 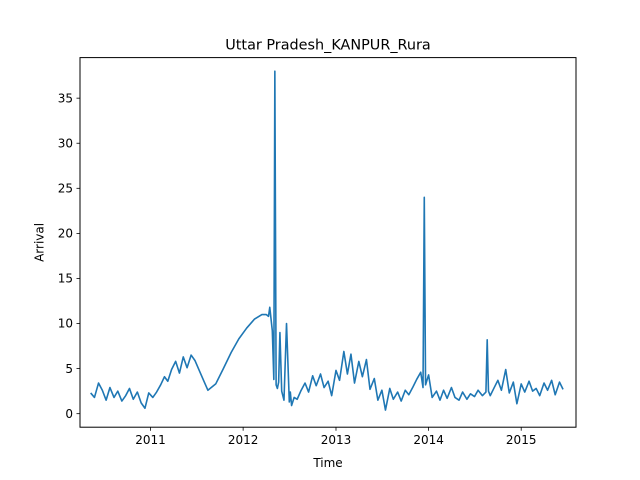 I want to click on y-tick-label: 10, so click(x=65, y=324).